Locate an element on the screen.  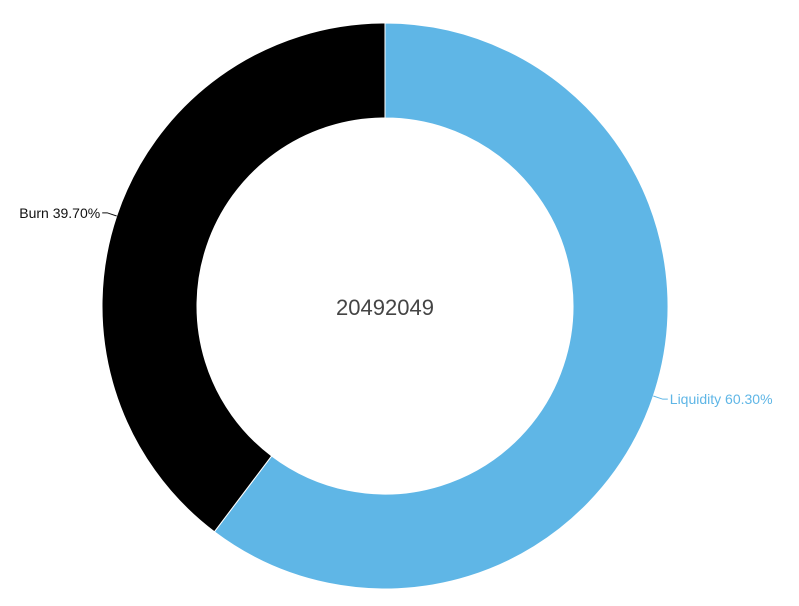
donut-center-value: 20492049 is located at coordinates (385, 307).